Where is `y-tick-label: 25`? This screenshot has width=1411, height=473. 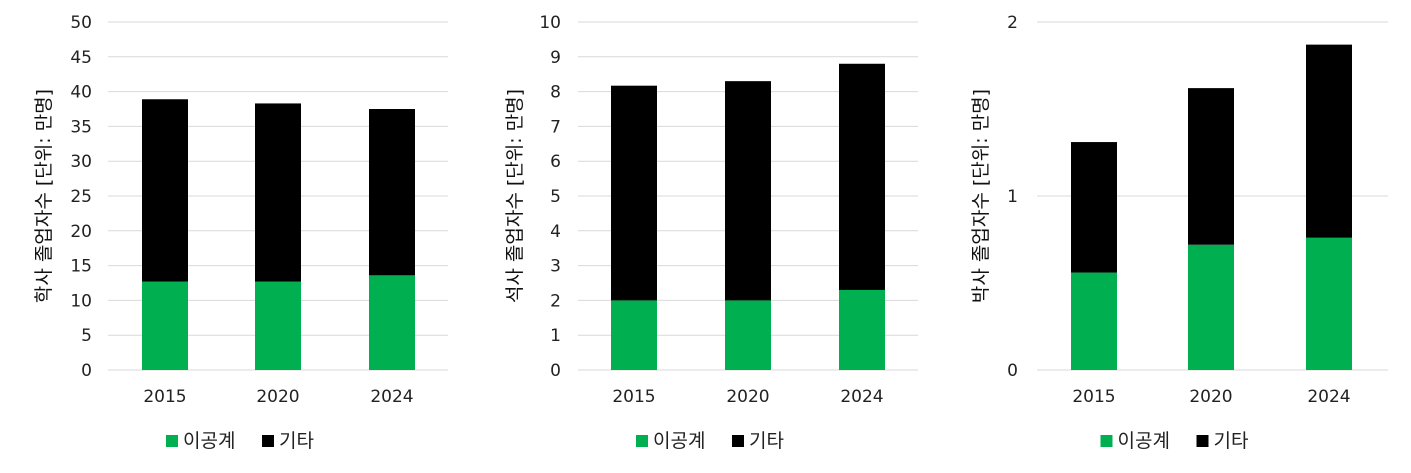 y-tick-label: 25 is located at coordinates (81, 197).